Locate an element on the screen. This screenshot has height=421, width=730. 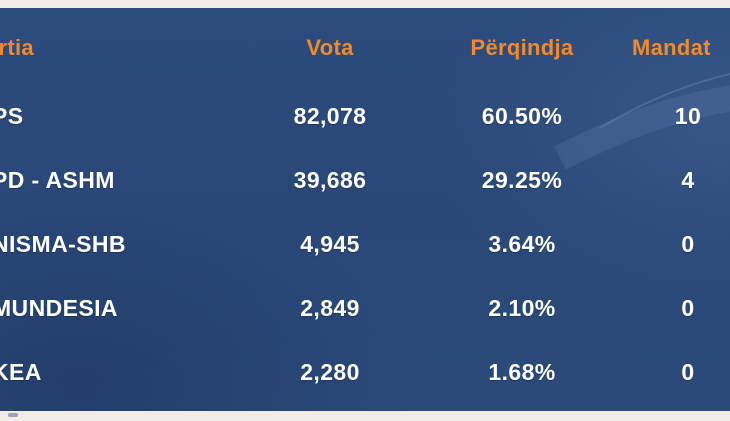
party-name: PS is located at coordinates (12, 116).